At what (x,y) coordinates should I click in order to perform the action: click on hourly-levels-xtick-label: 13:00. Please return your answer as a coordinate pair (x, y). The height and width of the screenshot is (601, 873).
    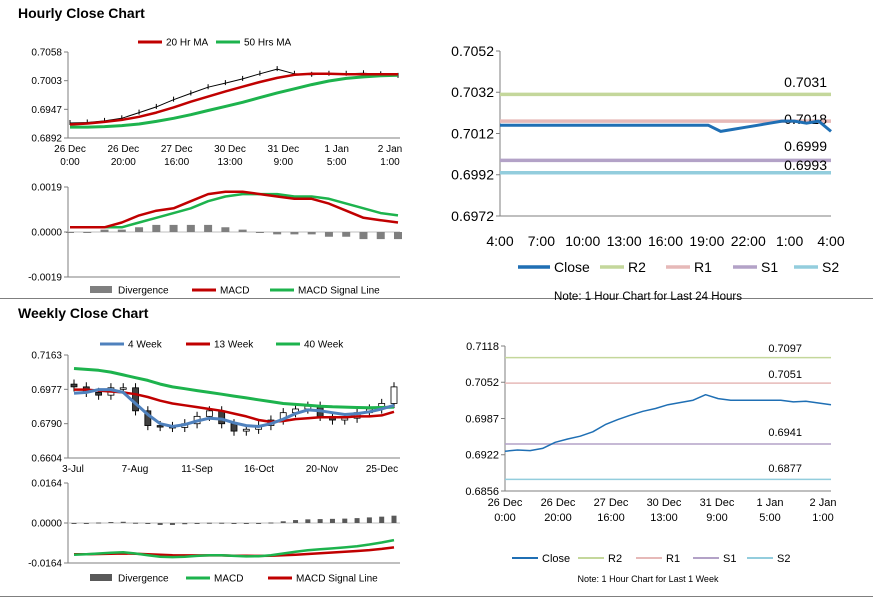
    Looking at the image, I should click on (624, 241).